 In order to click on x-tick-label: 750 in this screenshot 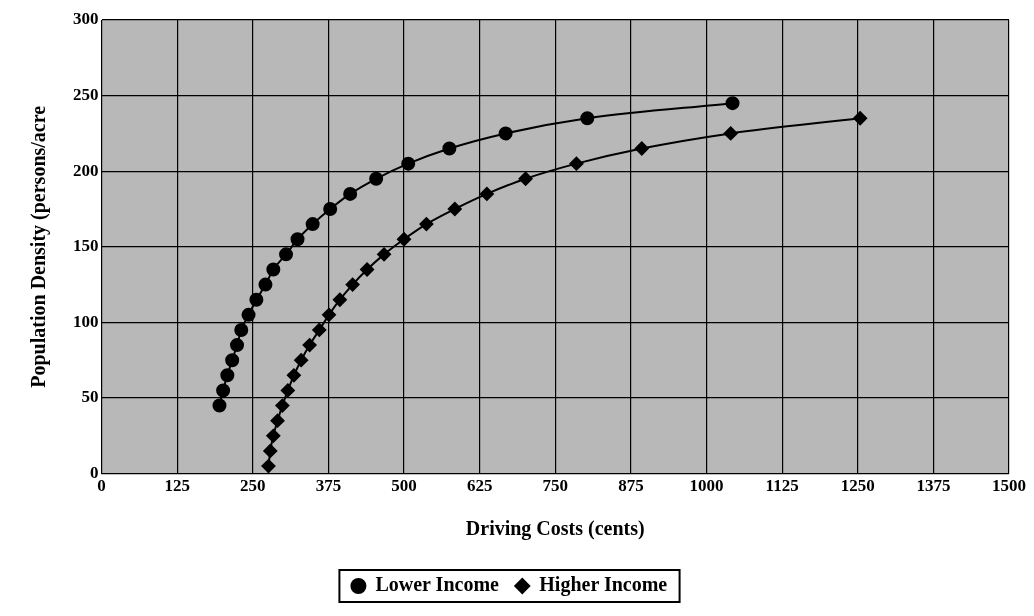, I will do `click(555, 486)`.